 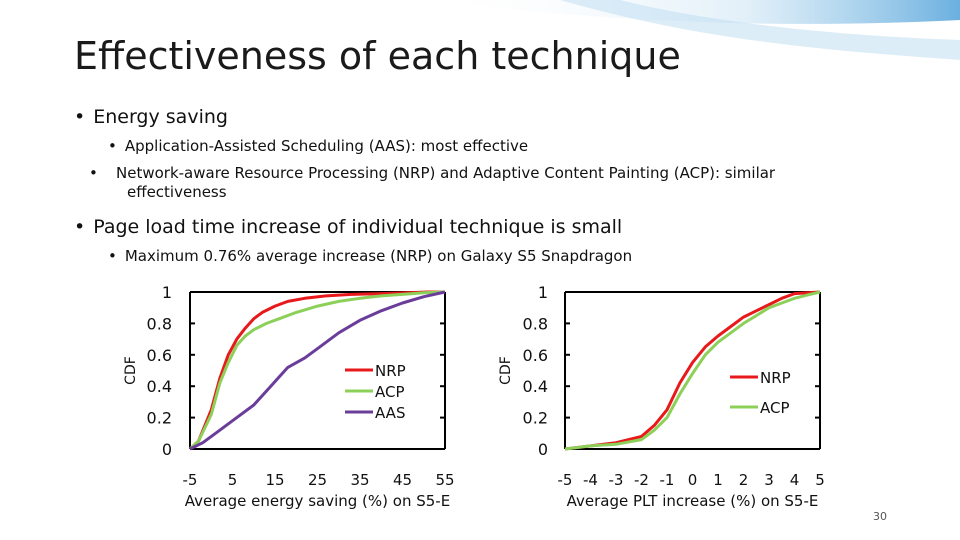 I want to click on chart2-xaxis-label: Average PLT increase (%) on S5-E, so click(x=693, y=501).